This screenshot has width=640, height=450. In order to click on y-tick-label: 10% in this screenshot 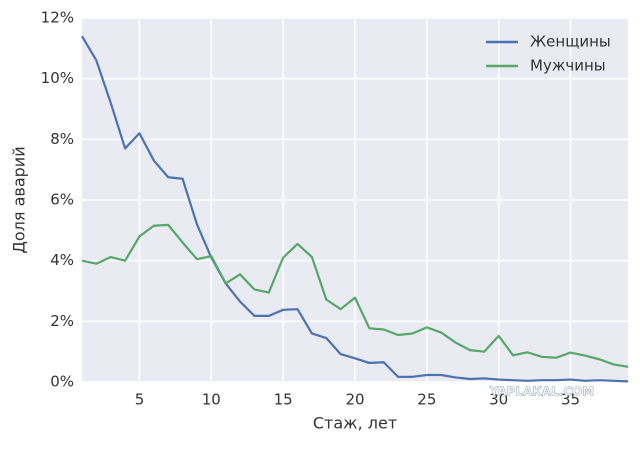, I will do `click(57, 78)`.